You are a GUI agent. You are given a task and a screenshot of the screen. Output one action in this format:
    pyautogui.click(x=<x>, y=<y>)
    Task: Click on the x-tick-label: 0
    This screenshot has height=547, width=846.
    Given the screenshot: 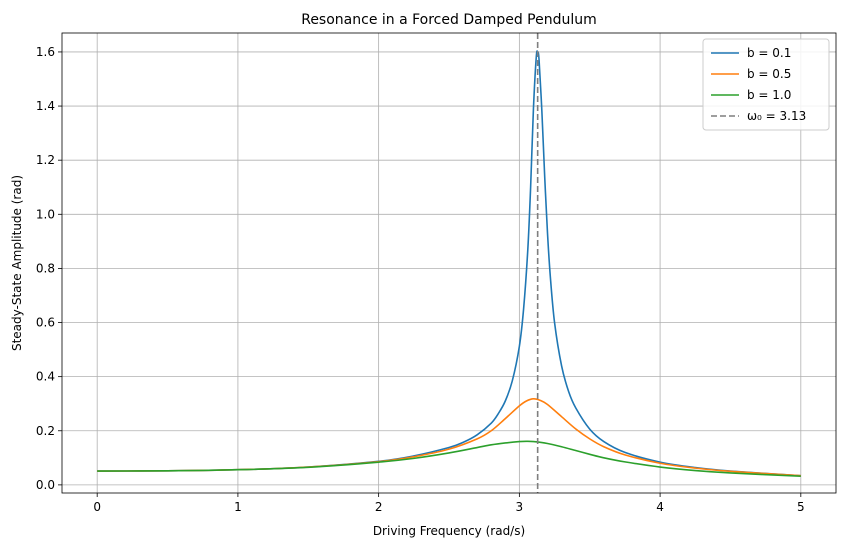 What is the action you would take?
    pyautogui.click(x=97, y=507)
    